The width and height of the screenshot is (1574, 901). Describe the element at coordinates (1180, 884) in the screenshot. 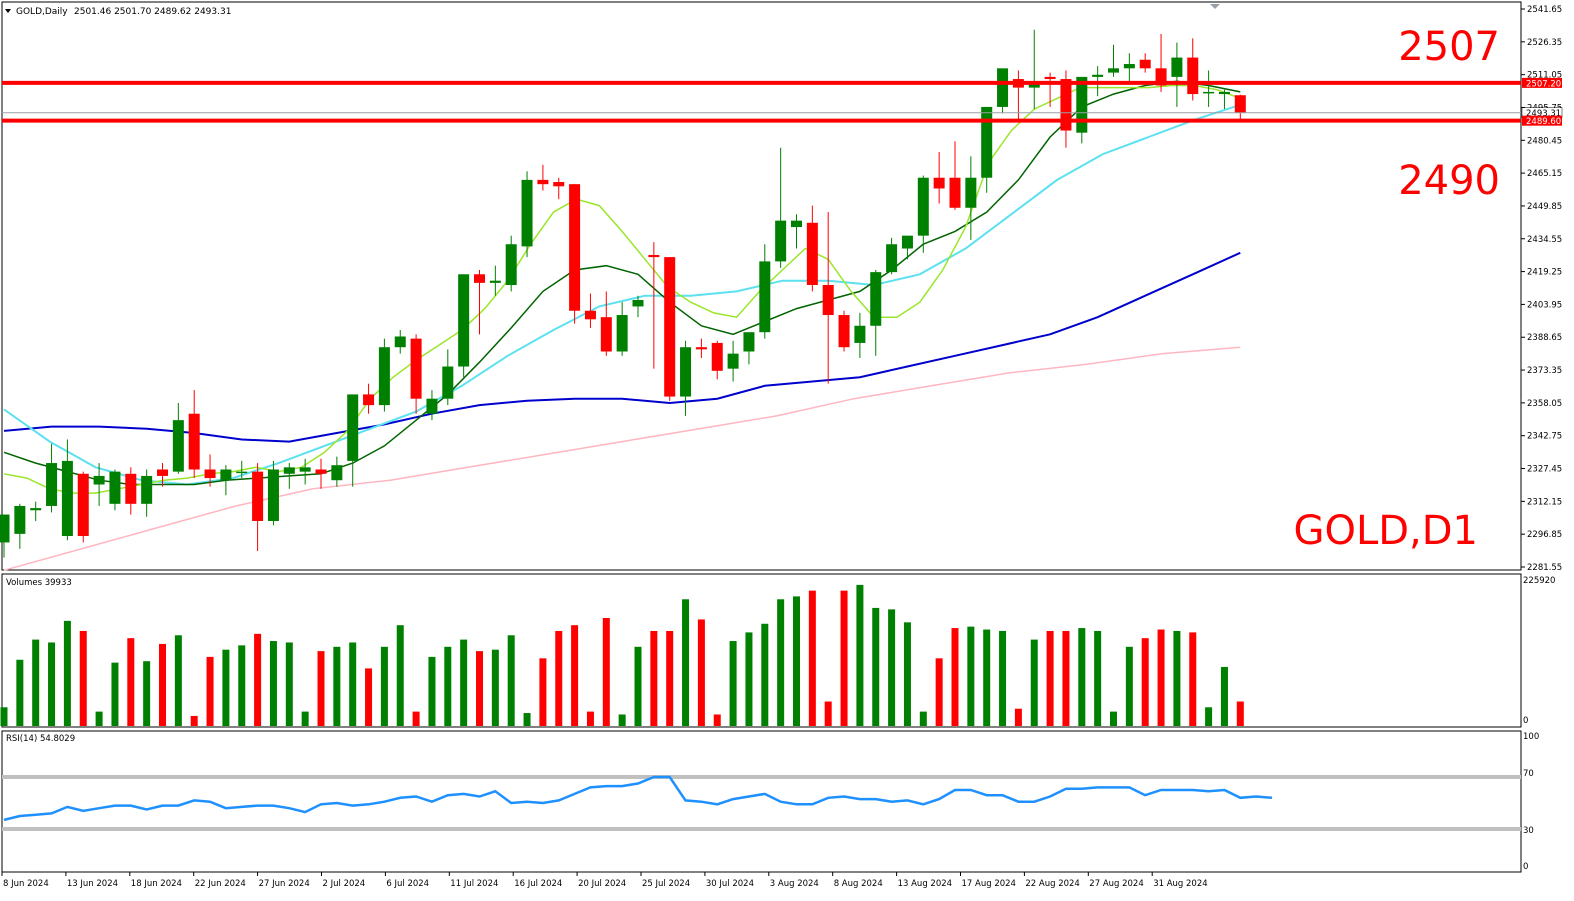

I see `date-label: 31 Aug 2024` at that location.